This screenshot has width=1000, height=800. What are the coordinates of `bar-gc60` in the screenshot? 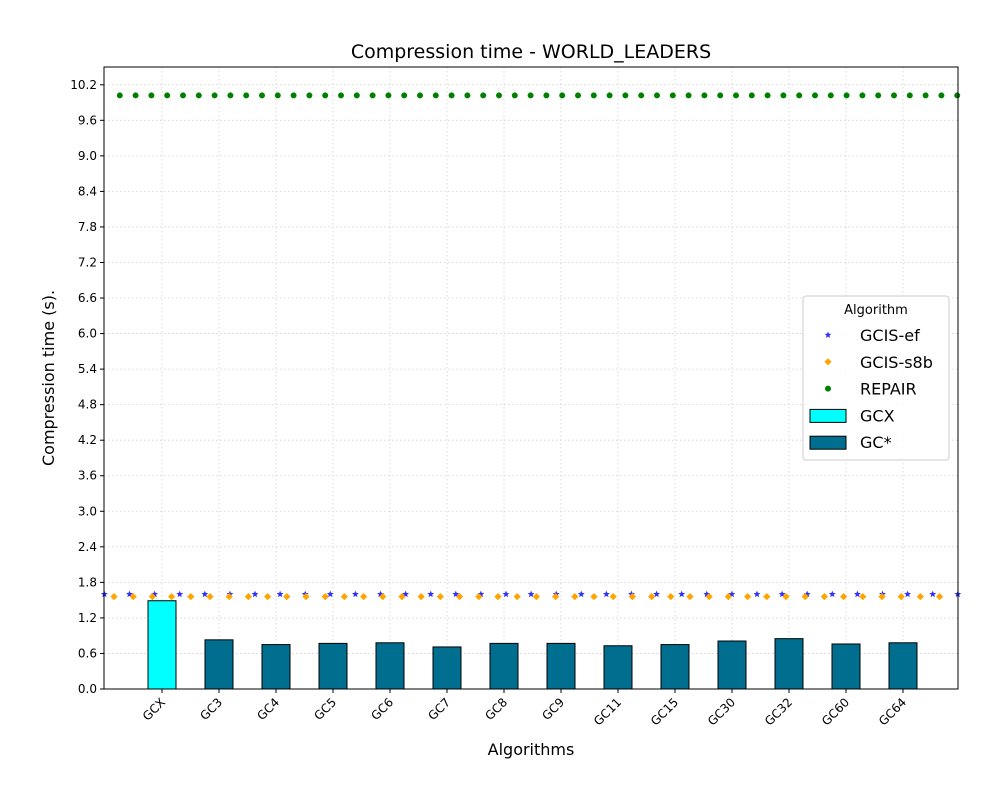 It's located at (846, 666).